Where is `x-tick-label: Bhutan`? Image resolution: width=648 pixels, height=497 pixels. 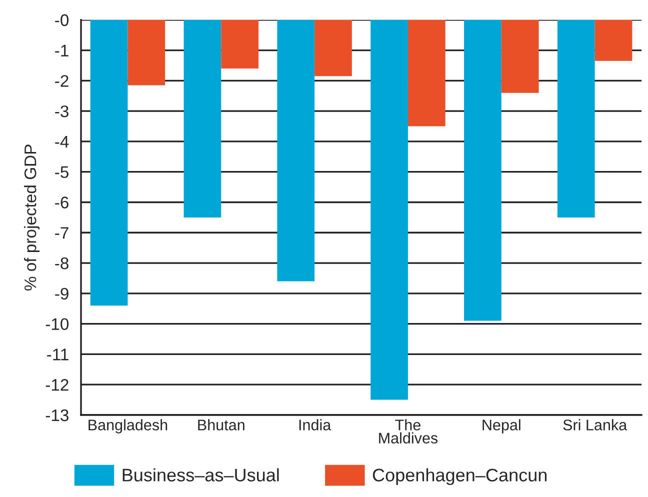
x-tick-label: Bhutan is located at coordinates (221, 424).